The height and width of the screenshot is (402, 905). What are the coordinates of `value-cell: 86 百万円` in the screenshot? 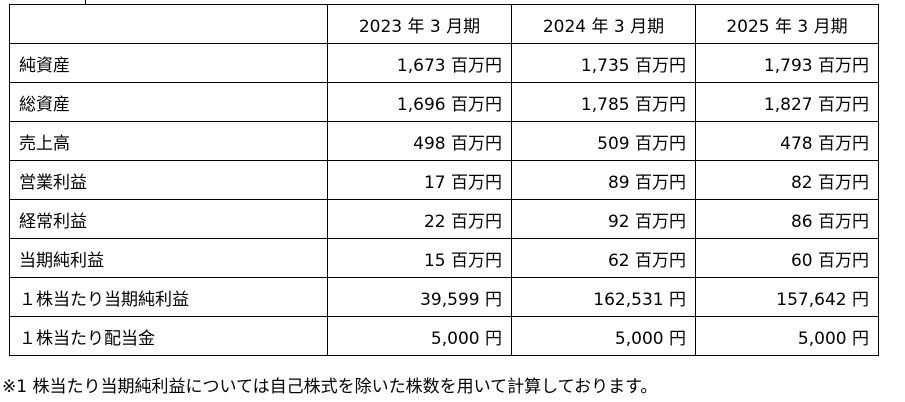 It's located at (787, 219).